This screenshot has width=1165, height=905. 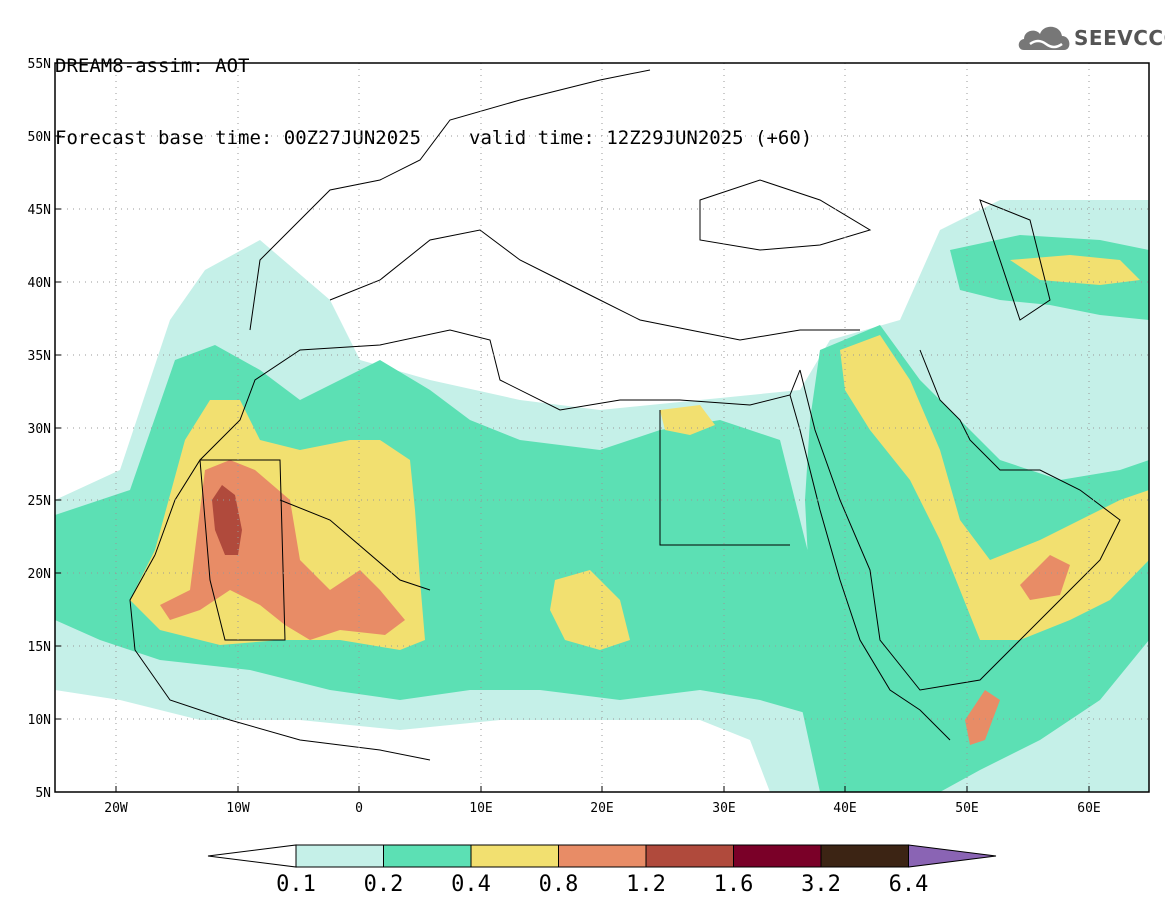 I want to click on lon-tick-marks, so click(x=602, y=789).